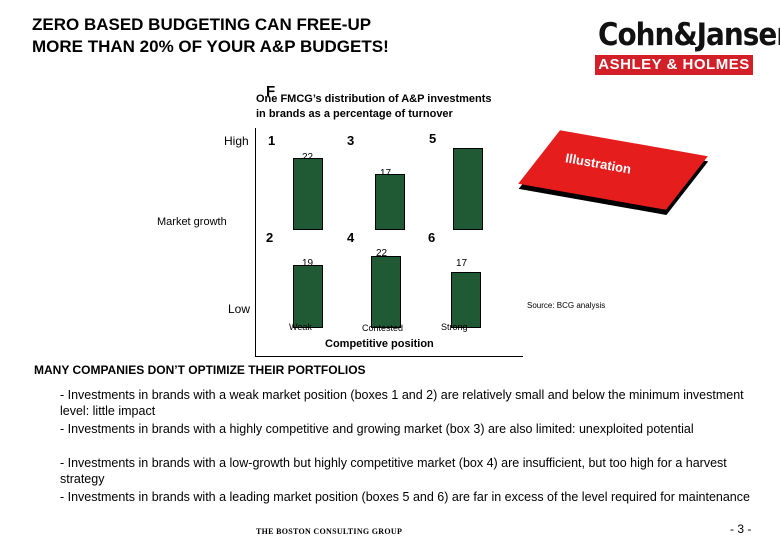  Describe the element at coordinates (432, 237) in the screenshot. I see `box-number: 6` at that location.